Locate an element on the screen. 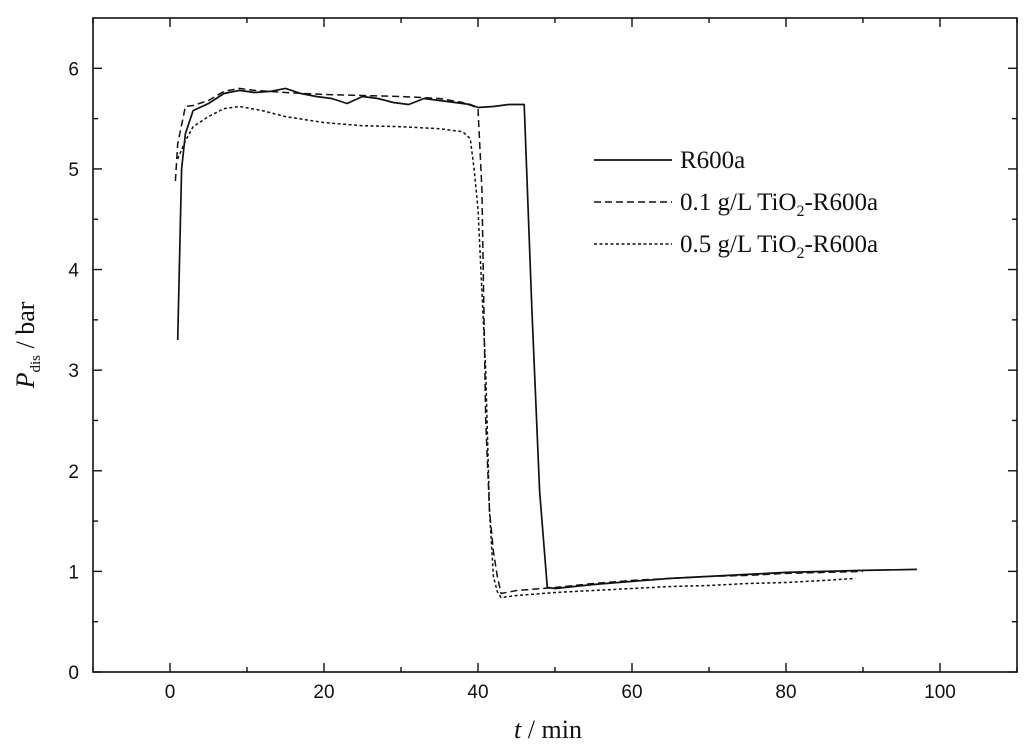 The height and width of the screenshot is (746, 1024). x-tick-label: 100 is located at coordinates (940, 692).